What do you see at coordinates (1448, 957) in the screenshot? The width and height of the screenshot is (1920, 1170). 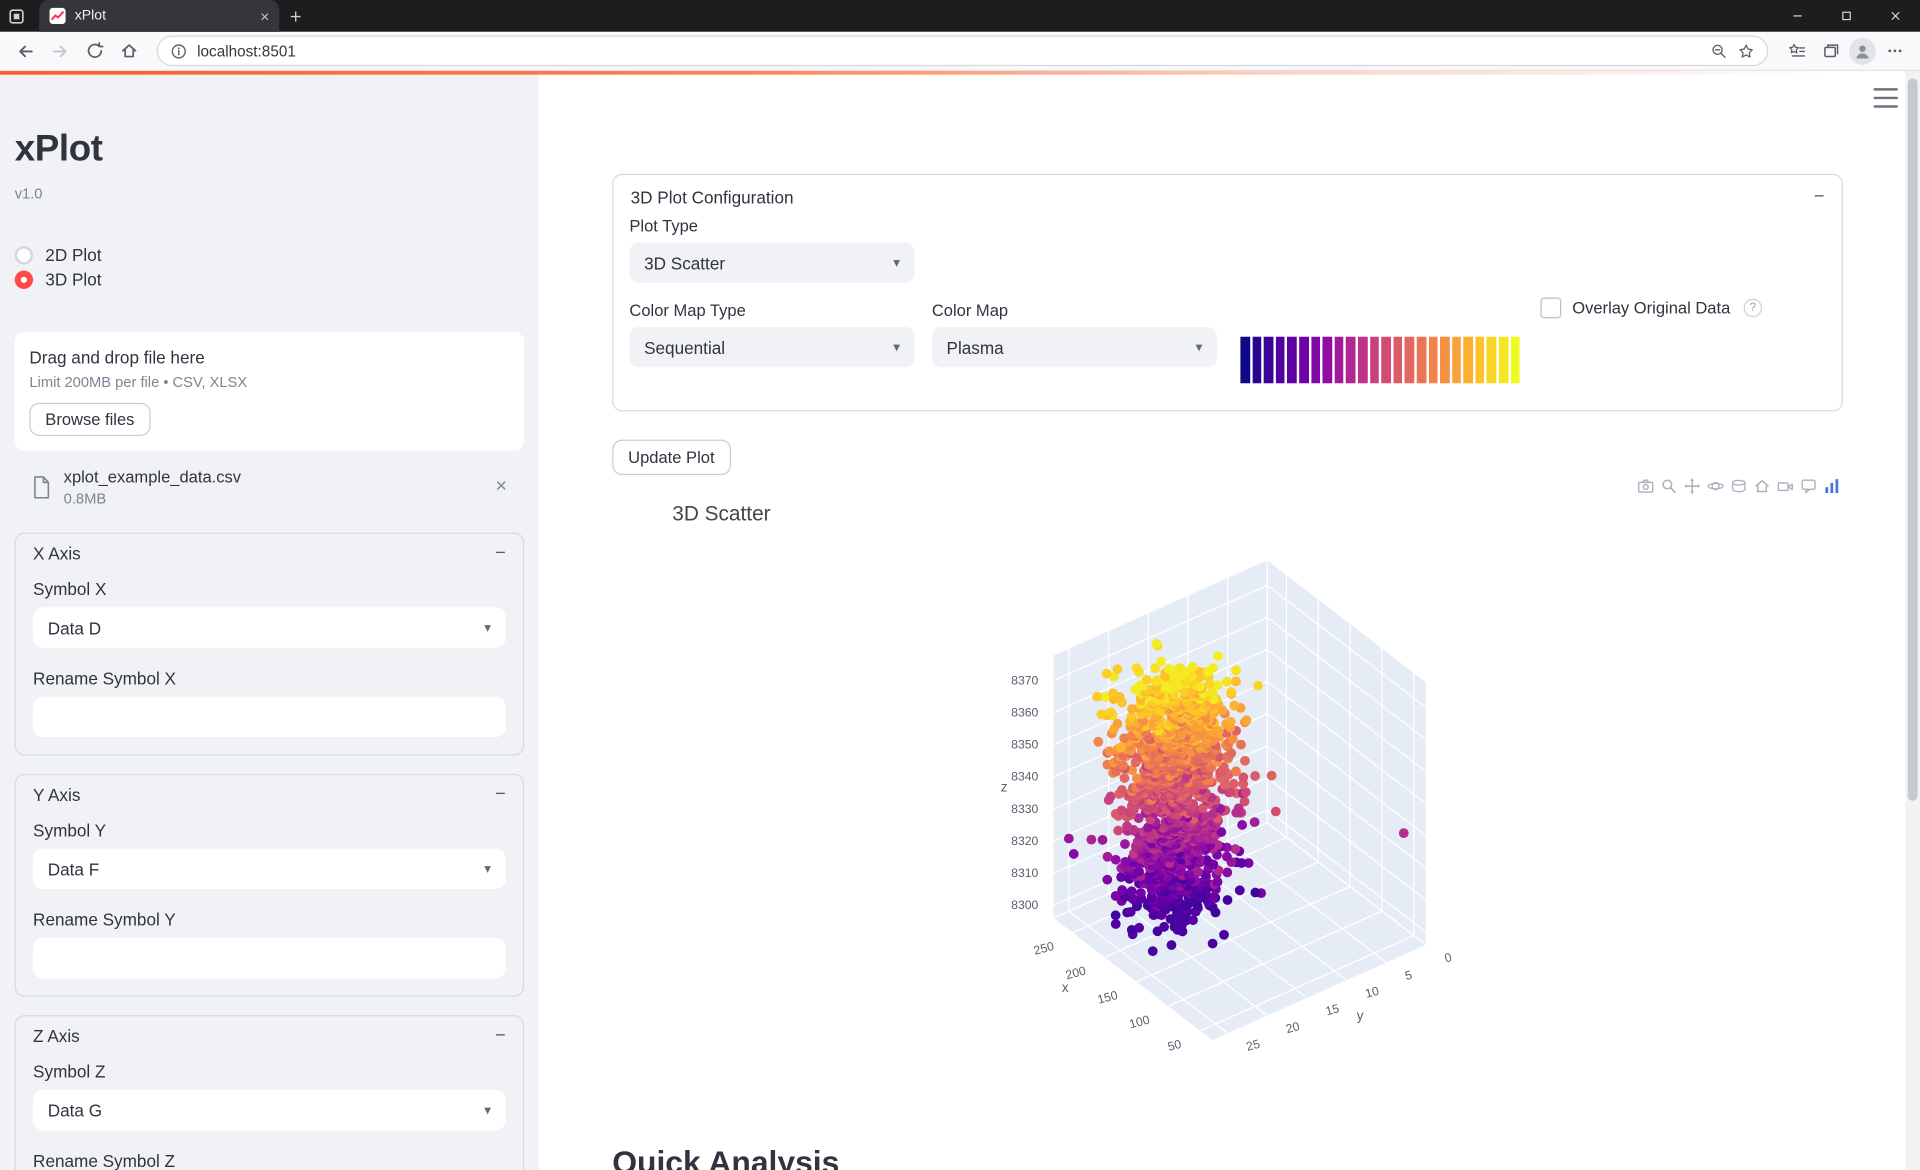 I see `svg-text: 0` at bounding box center [1448, 957].